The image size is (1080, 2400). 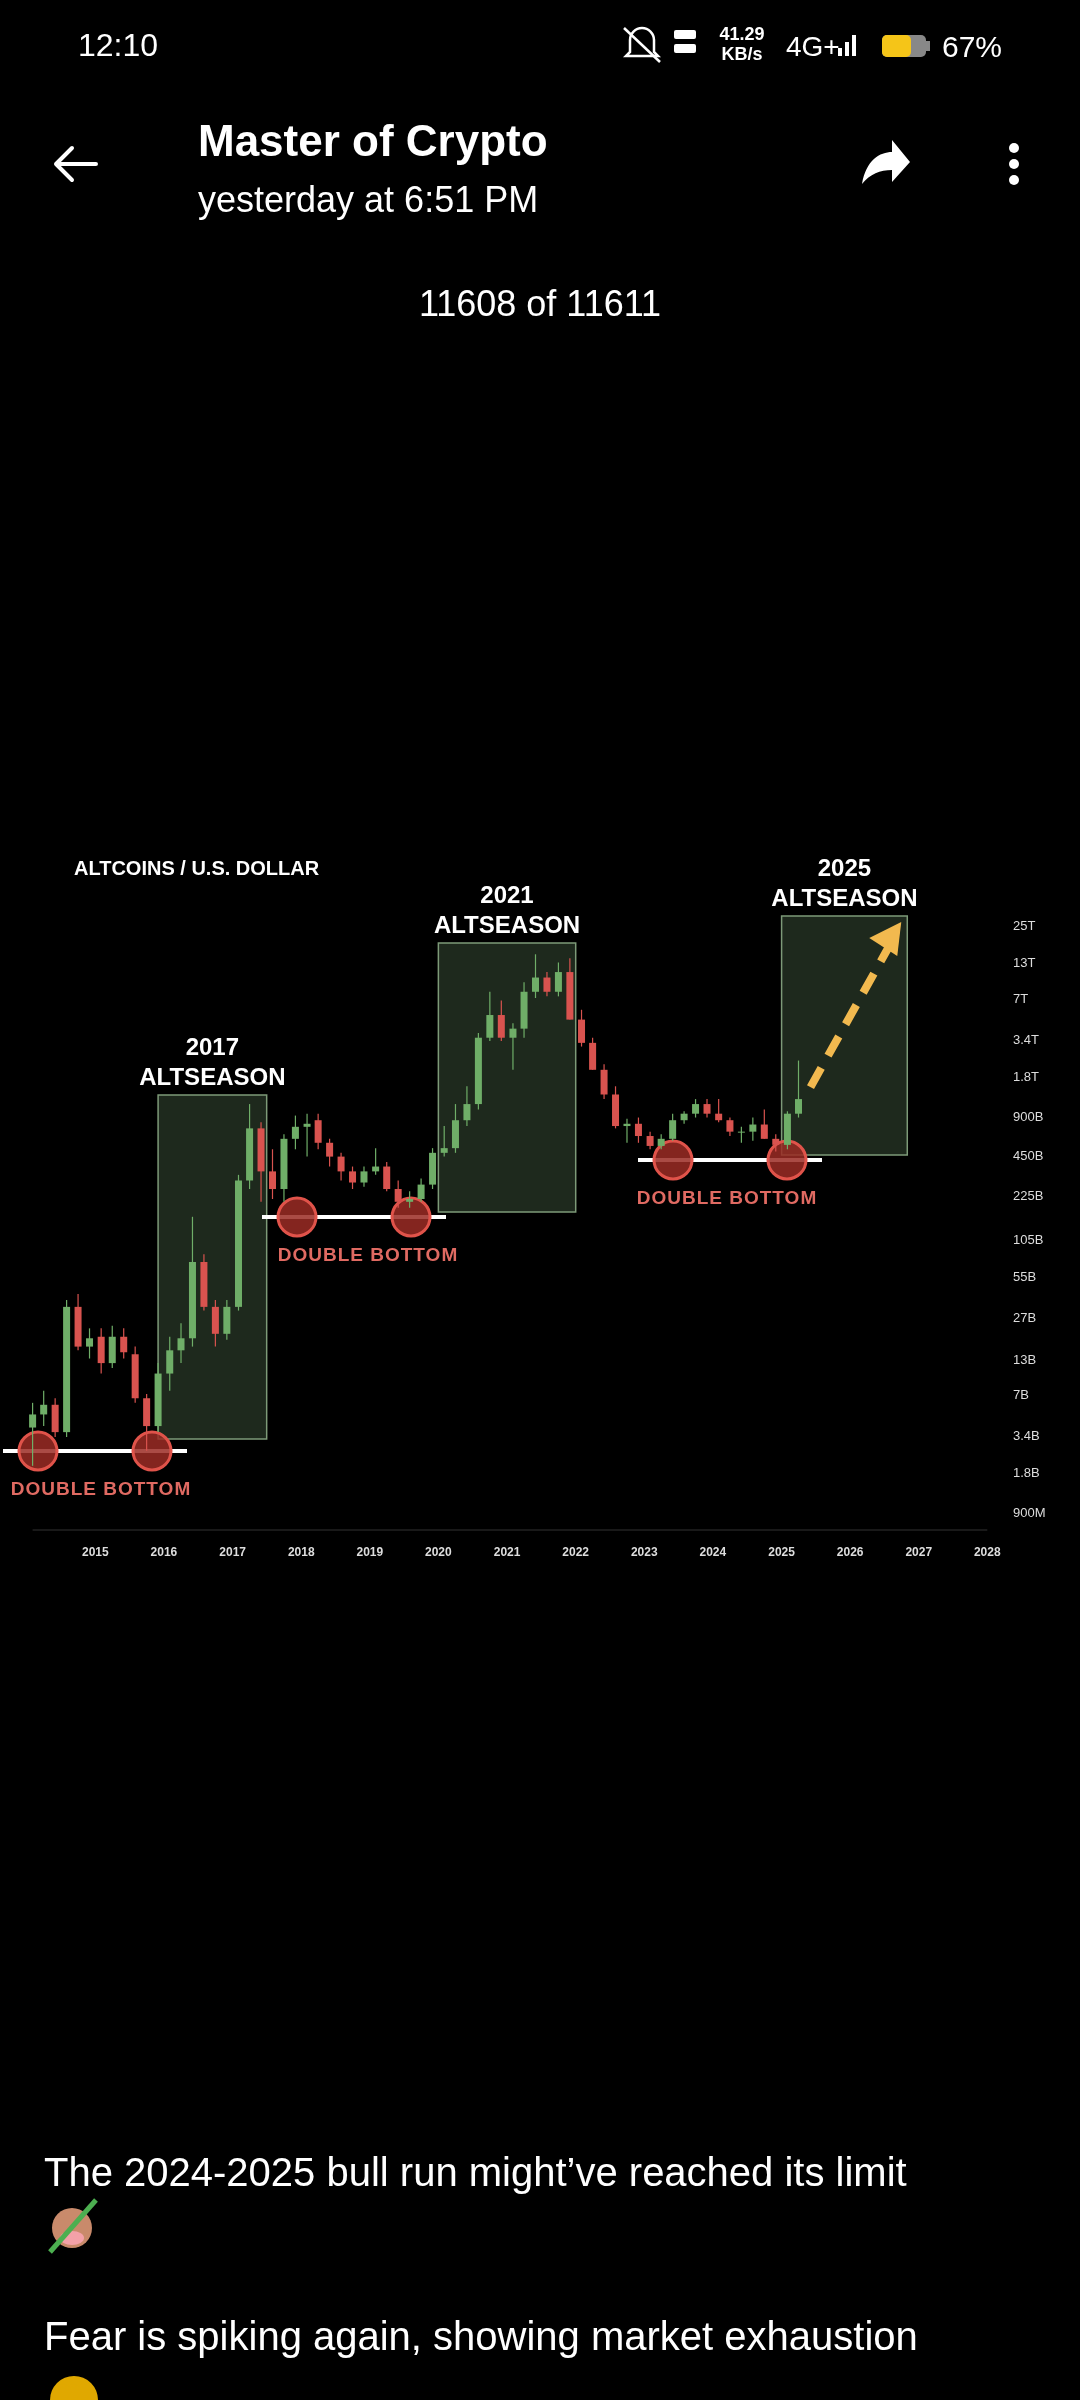 What do you see at coordinates (742, 54) in the screenshot?
I see `text: KB/s` at bounding box center [742, 54].